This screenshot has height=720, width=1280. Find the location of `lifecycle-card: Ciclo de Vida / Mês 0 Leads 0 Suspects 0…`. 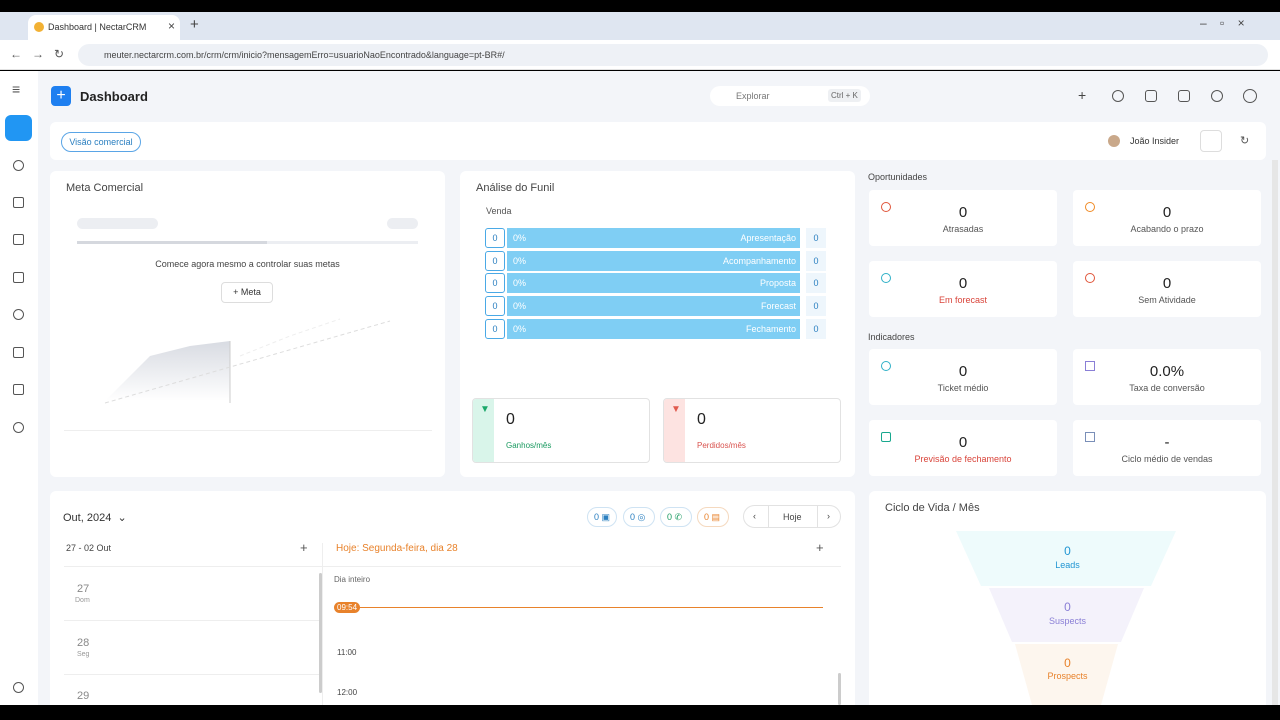

lifecycle-card: Ciclo de Vida / Mês 0 Leads 0 Suspects 0… is located at coordinates (1067, 598).